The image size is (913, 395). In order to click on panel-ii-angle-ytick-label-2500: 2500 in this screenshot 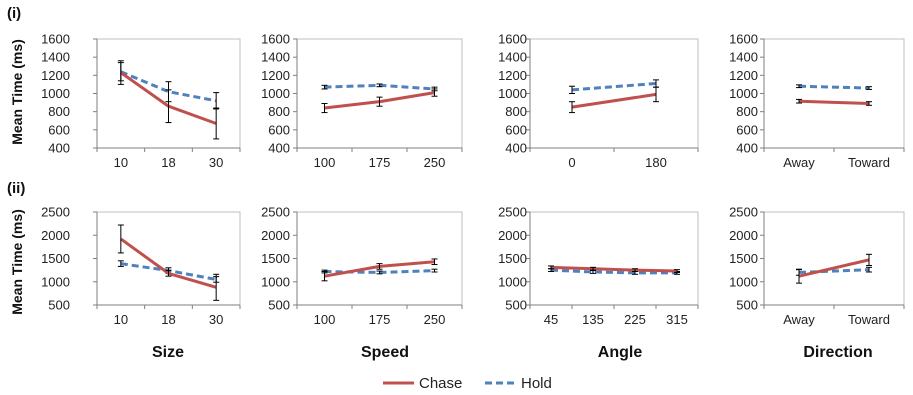, I will do `click(512, 212)`.